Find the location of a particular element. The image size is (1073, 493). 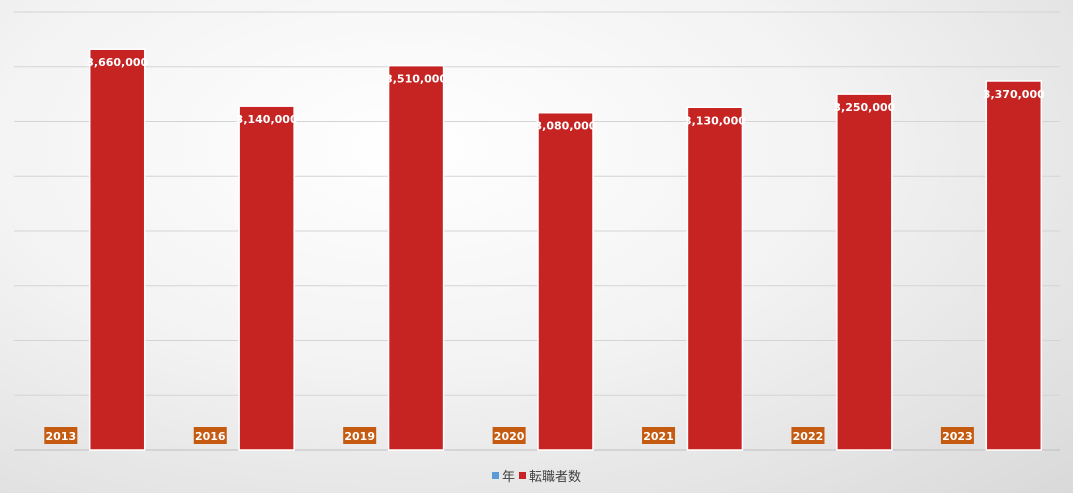

data-label-value: 3,250,000 is located at coordinates (864, 107).